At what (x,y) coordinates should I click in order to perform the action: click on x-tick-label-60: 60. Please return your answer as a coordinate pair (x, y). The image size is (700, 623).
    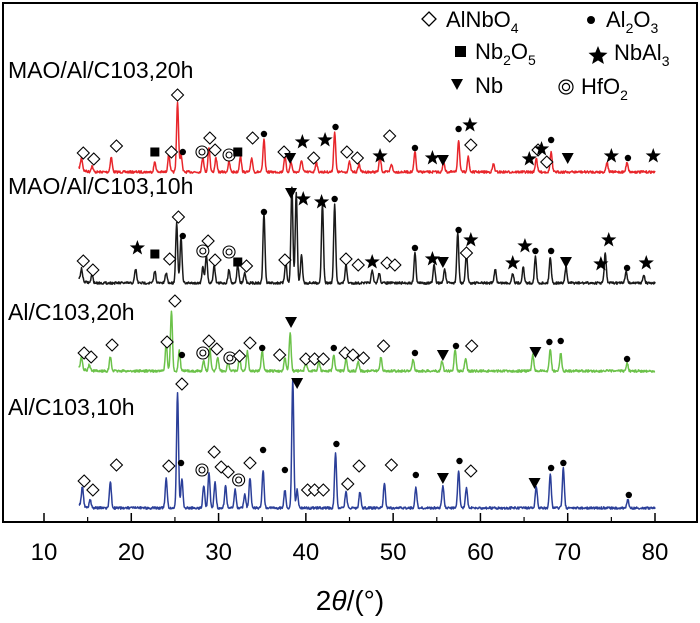
    Looking at the image, I should click on (480, 552).